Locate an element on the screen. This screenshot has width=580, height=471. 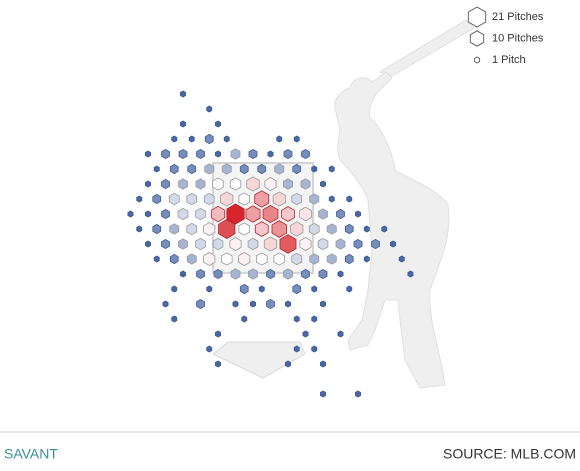
footer-right: SOURCE: MLB.COM is located at coordinates (509, 454).